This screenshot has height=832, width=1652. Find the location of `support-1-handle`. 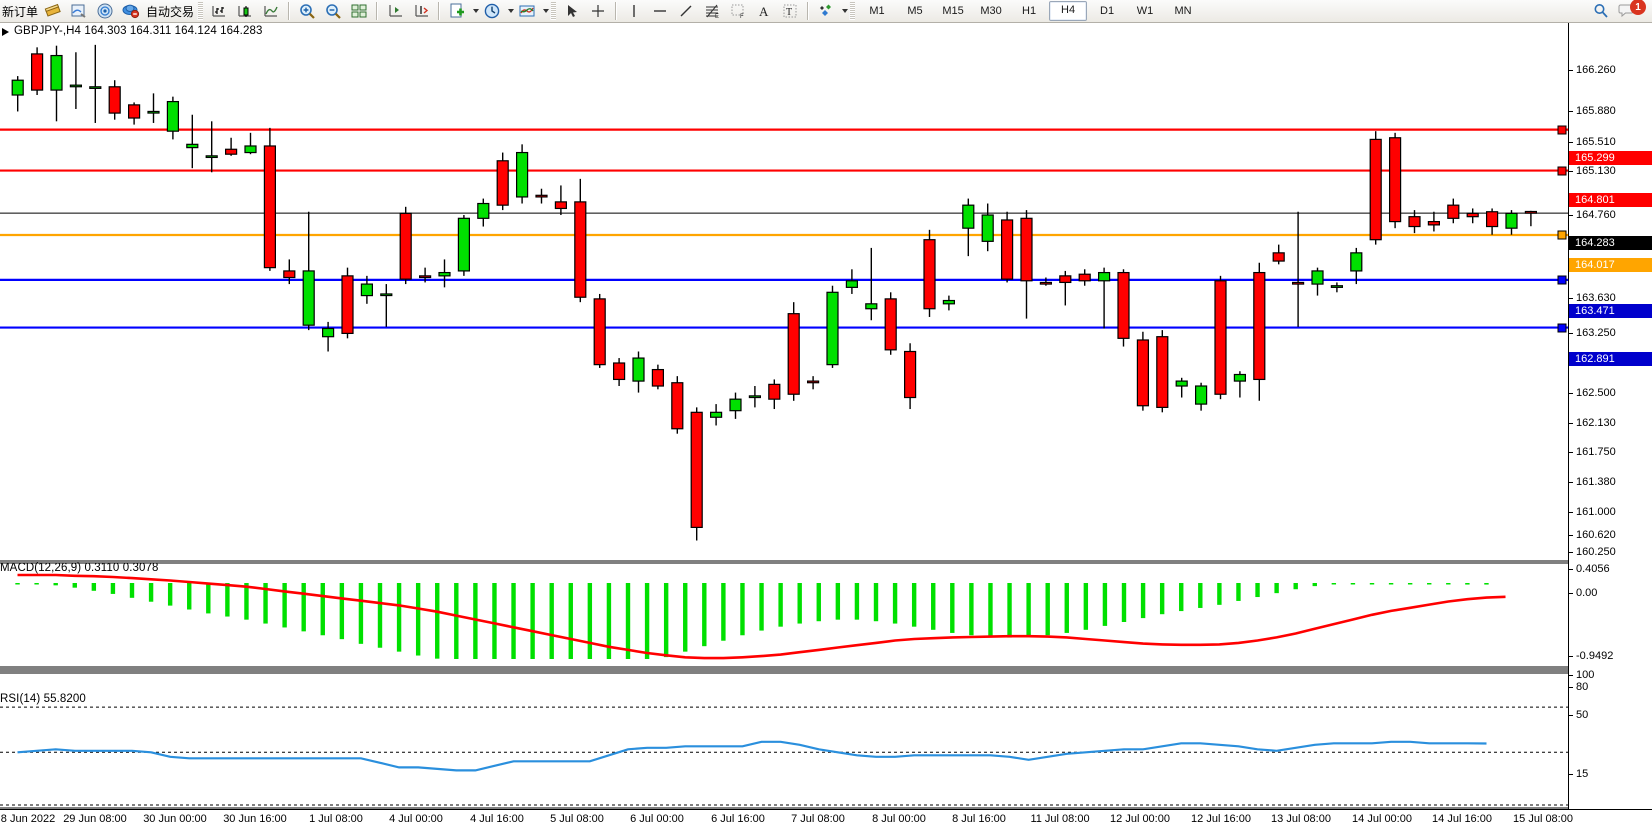

support-1-handle is located at coordinates (1562, 280).